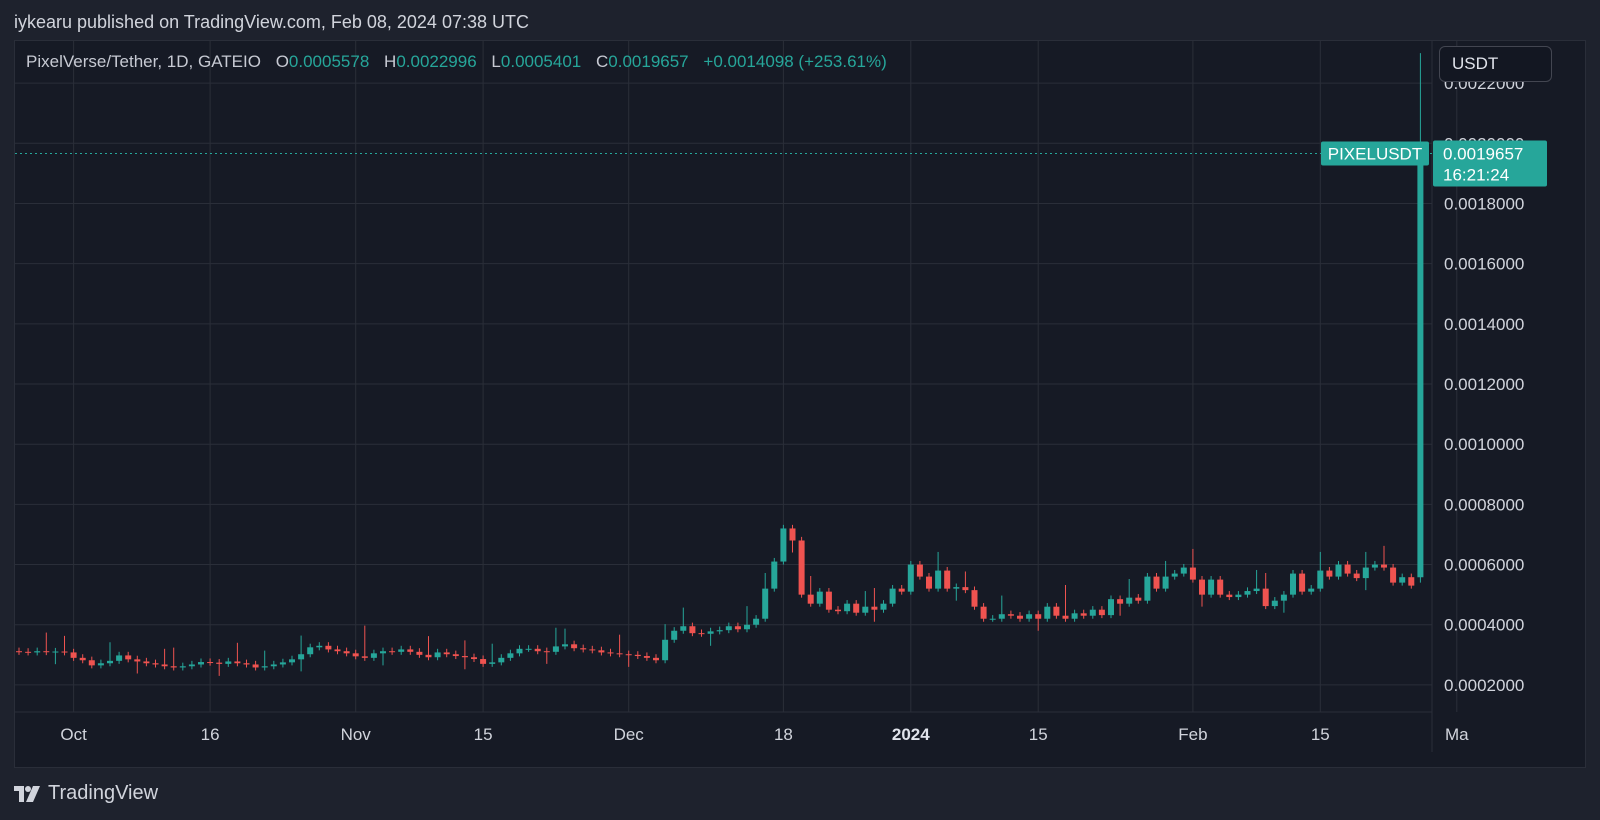 This screenshot has height=820, width=1600. I want to click on legend-high-value: 0.0022996, so click(436, 61).